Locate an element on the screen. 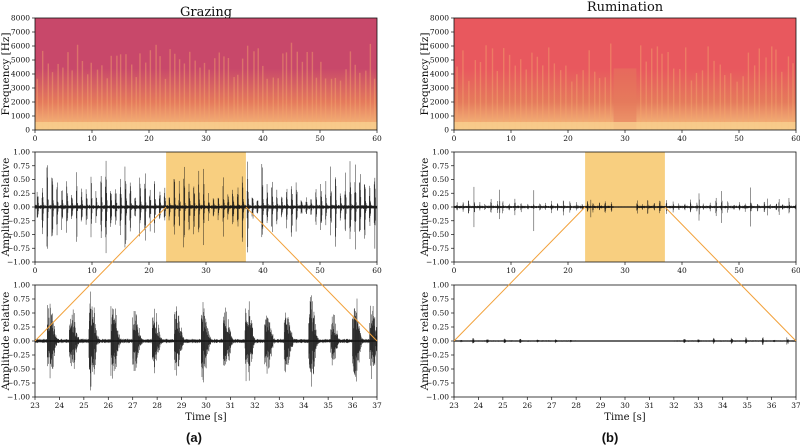  x-tick-label: 25 is located at coordinates (503, 405).